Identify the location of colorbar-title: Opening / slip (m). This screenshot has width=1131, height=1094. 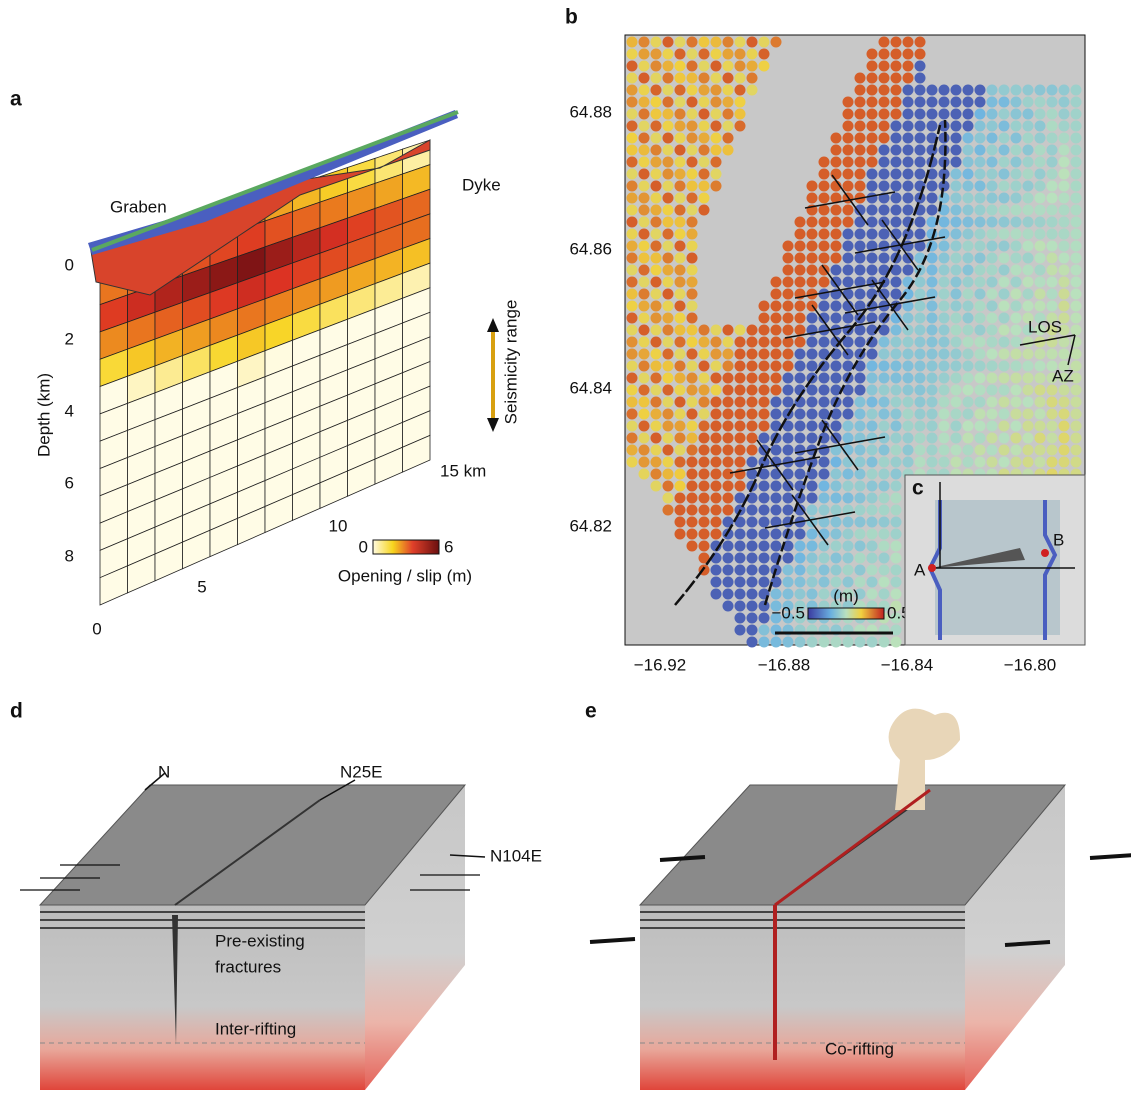
(405, 575).